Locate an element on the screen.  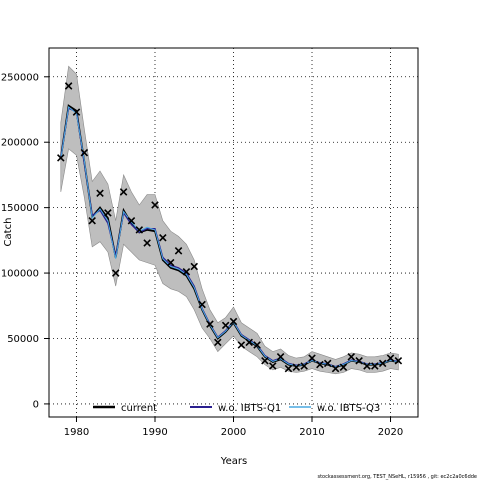
y-tick-label: 250000 is located at coordinates (20, 77).